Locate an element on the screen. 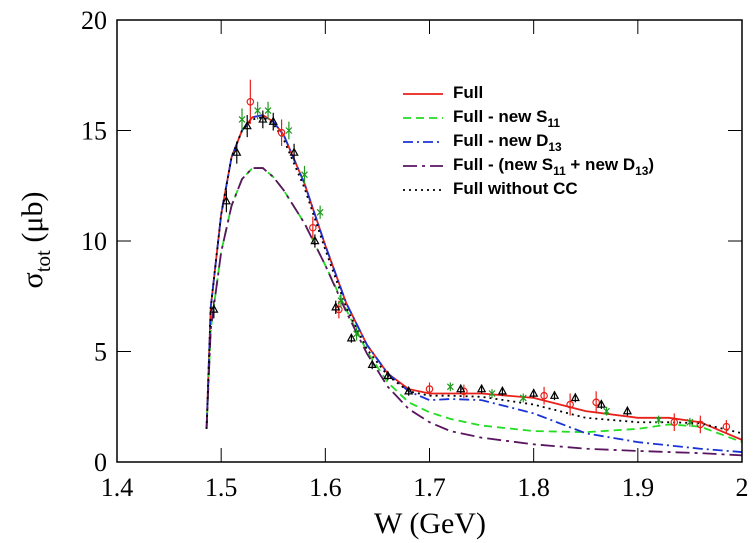 The image size is (753, 543). x-tick-label: 1.6 is located at coordinates (325, 487).